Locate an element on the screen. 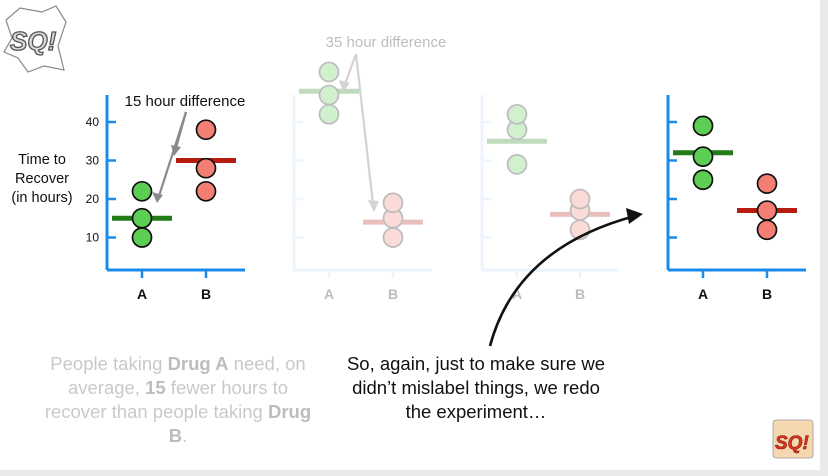  statquest-logo-top-left: SQ! is located at coordinates (35, 39).